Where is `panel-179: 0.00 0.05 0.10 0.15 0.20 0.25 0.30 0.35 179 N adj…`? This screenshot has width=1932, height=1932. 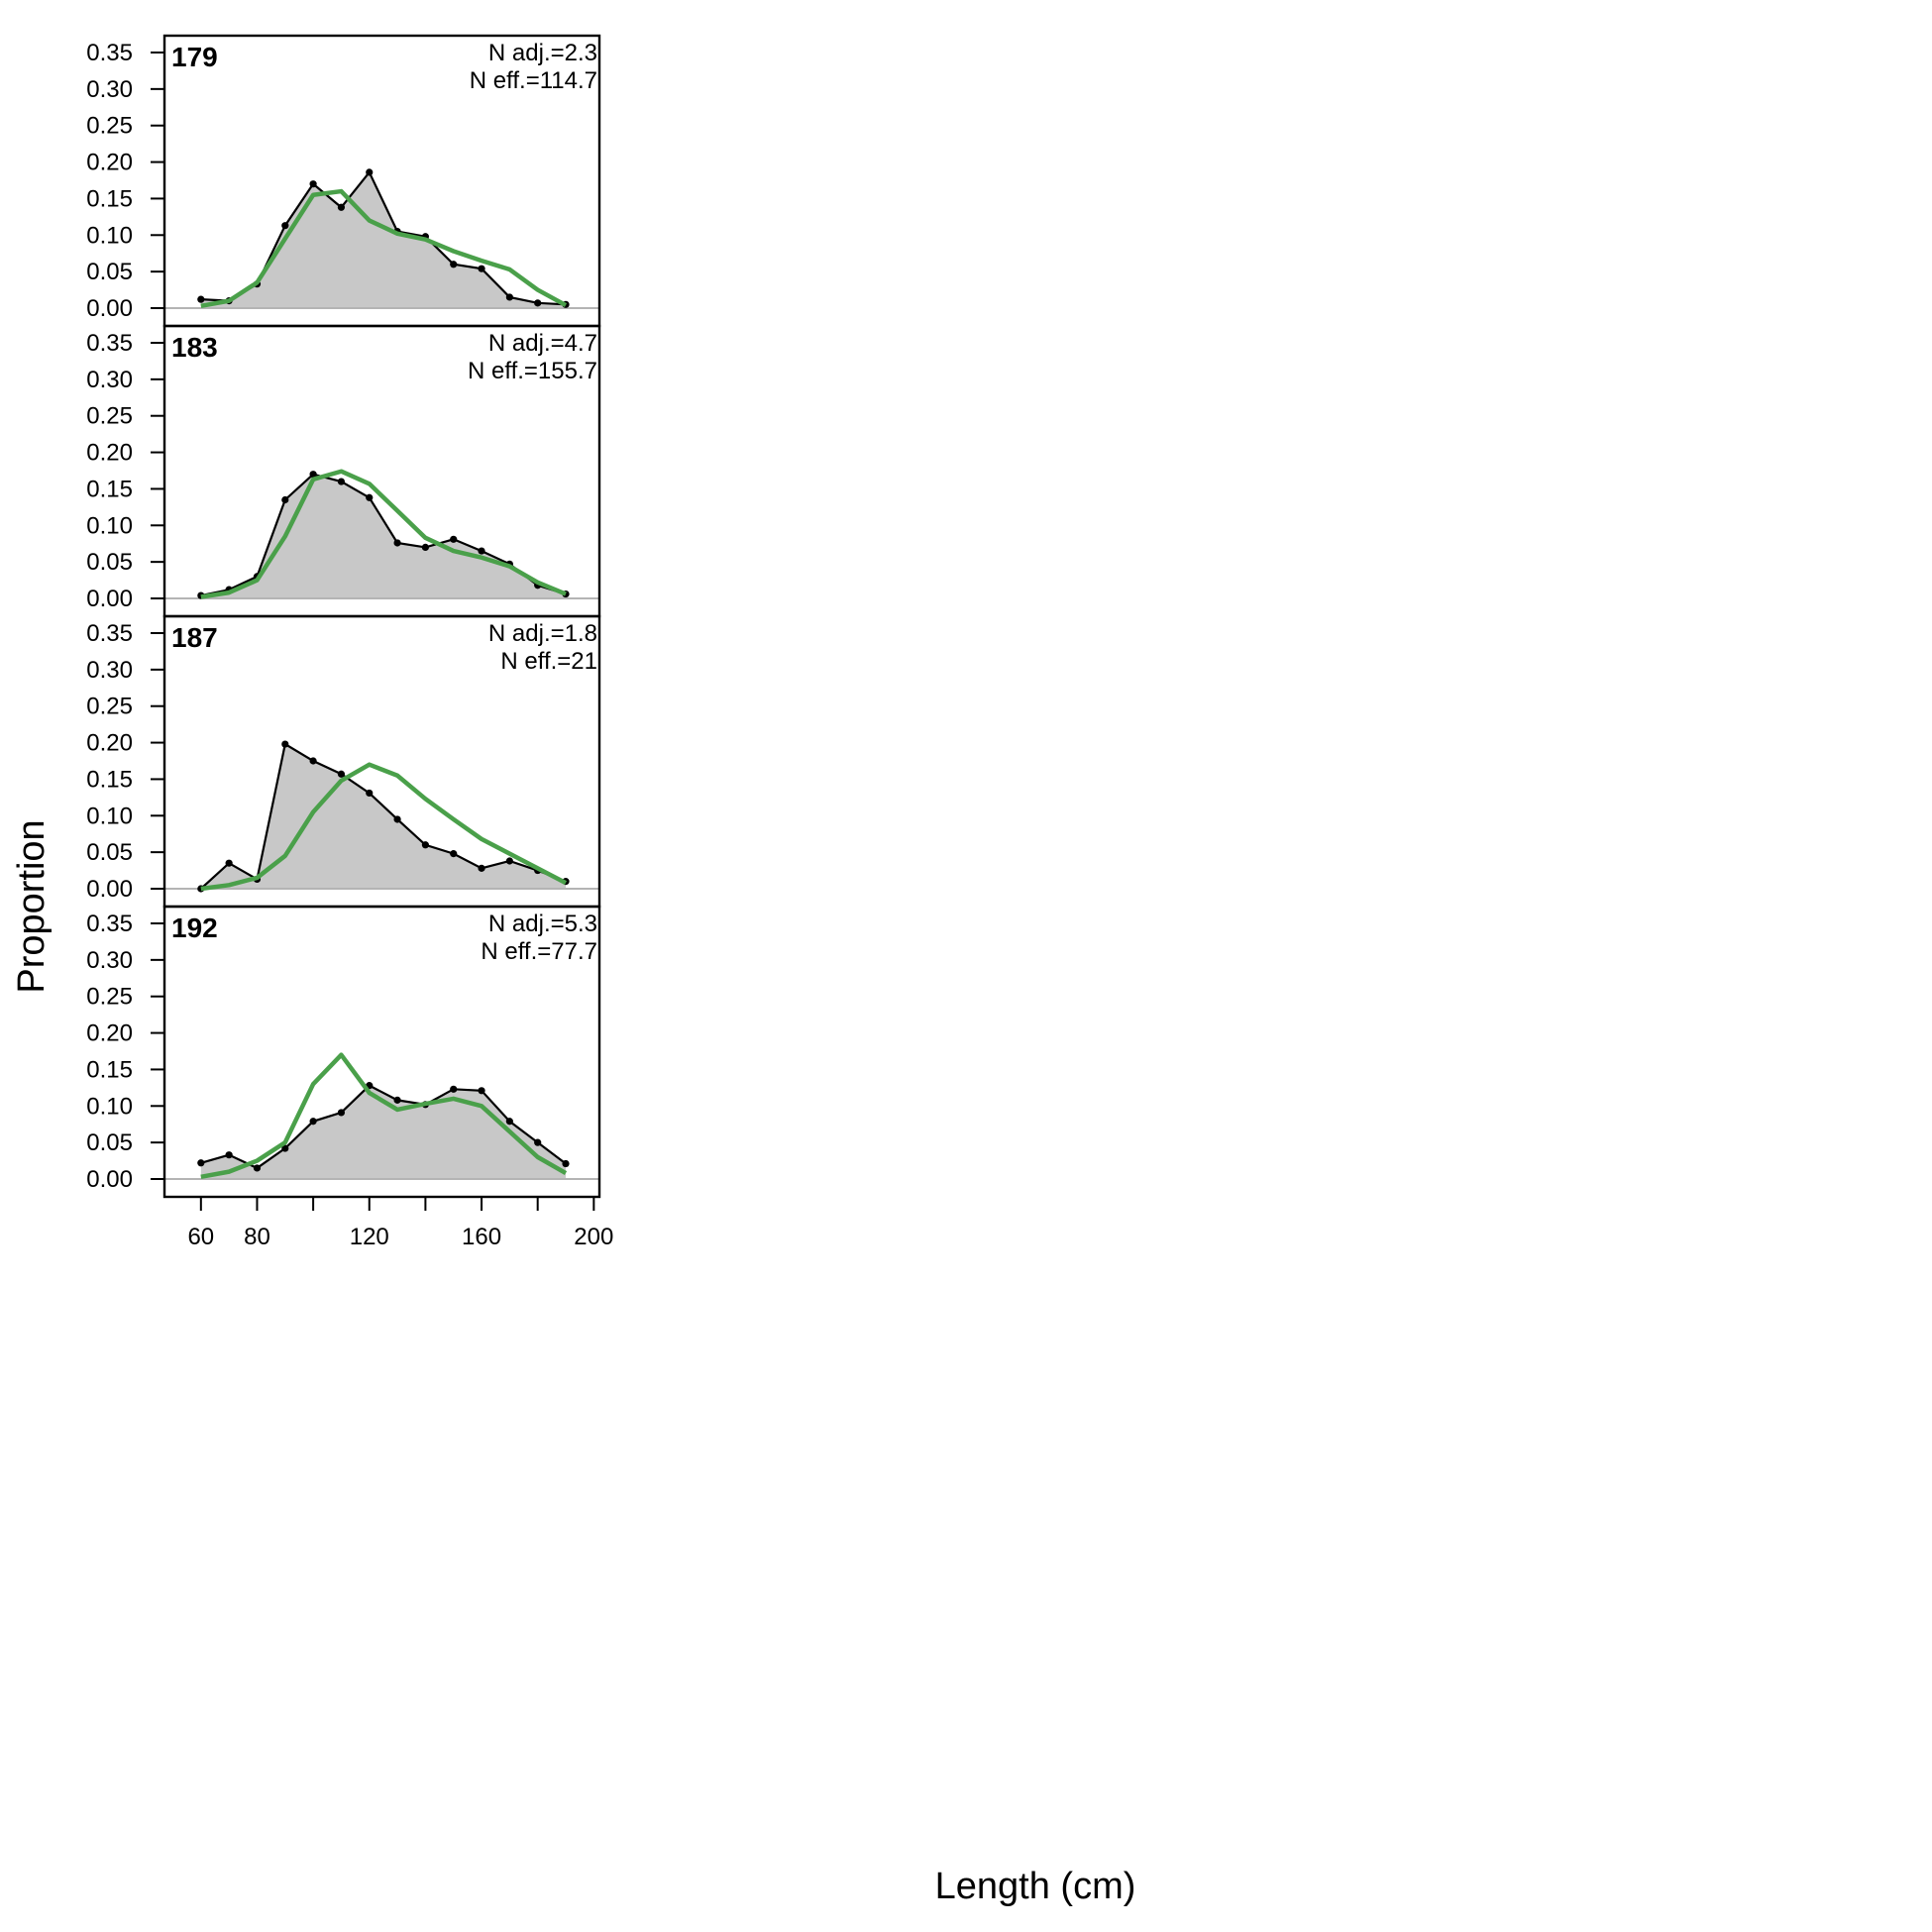 panel-179: 0.00 0.05 0.10 0.15 0.20 0.25 0.30 0.35 179 N adj… is located at coordinates (344, 181).